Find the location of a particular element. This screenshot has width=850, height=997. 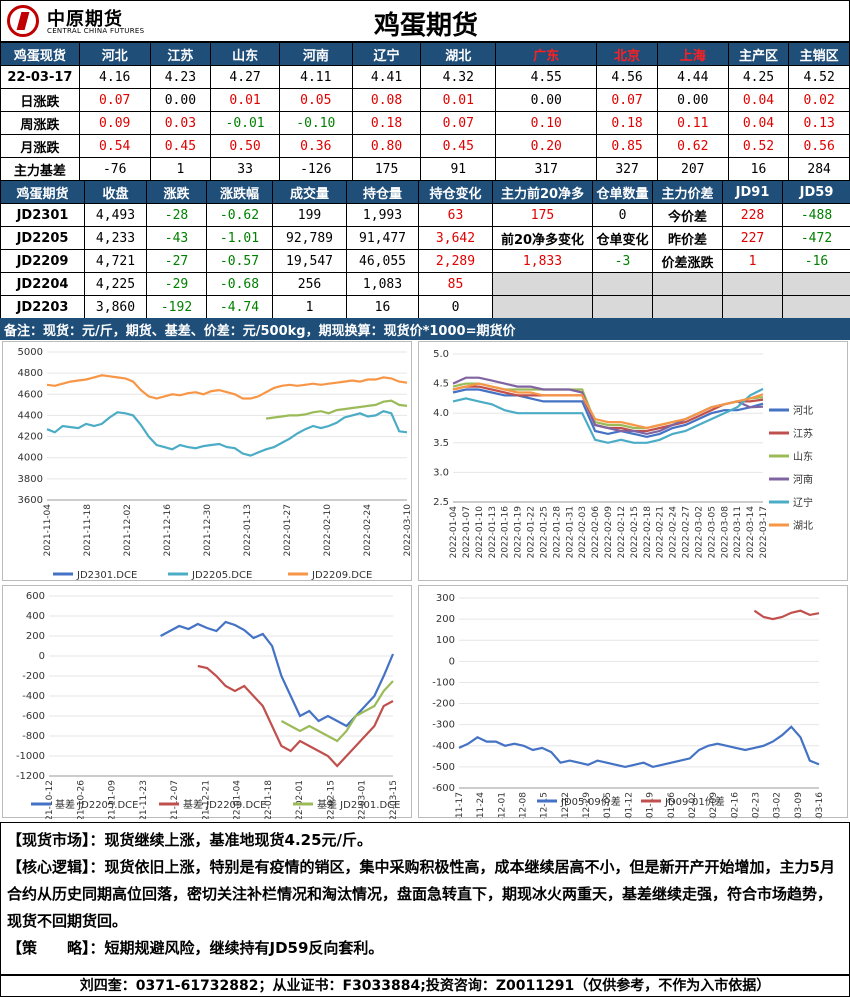

spot-row-label: 日涨跌 is located at coordinates (40, 100).